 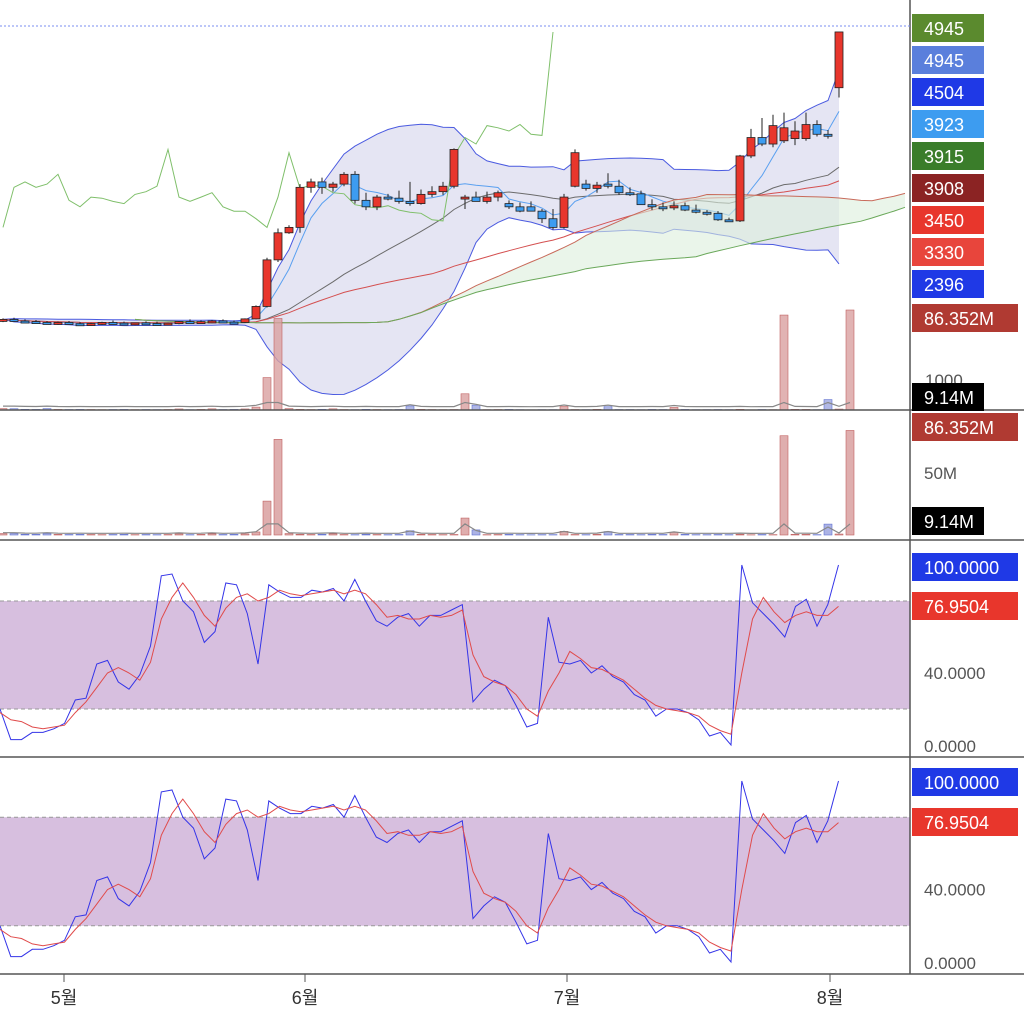 I want to click on price-tag: 2396, so click(x=948, y=284).